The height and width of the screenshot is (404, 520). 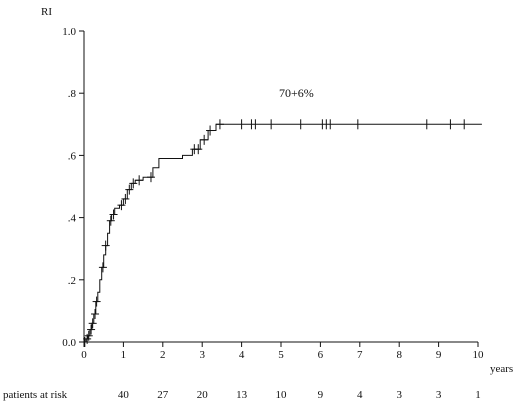 I want to click on at-risk-count: 4, so click(x=360, y=395).